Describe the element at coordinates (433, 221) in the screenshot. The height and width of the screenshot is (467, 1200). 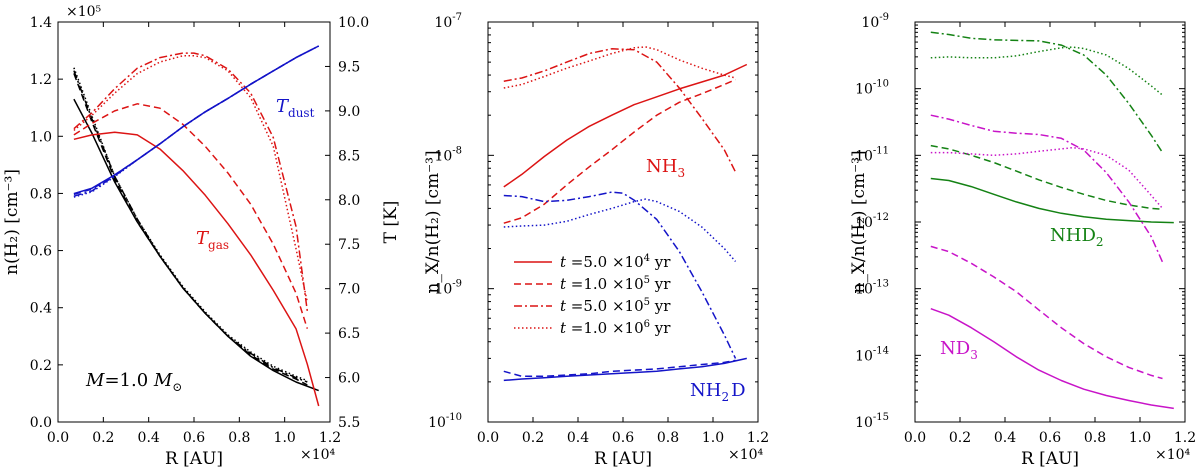
I see `y-axis-label: n_X/n(H₂) [cm⁻³]` at that location.